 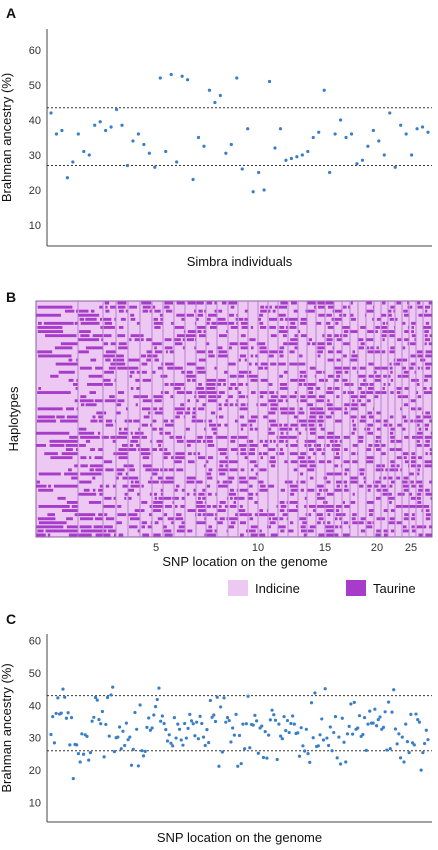 I want to click on panel-a-y-tick-label: 20, so click(x=35, y=191).